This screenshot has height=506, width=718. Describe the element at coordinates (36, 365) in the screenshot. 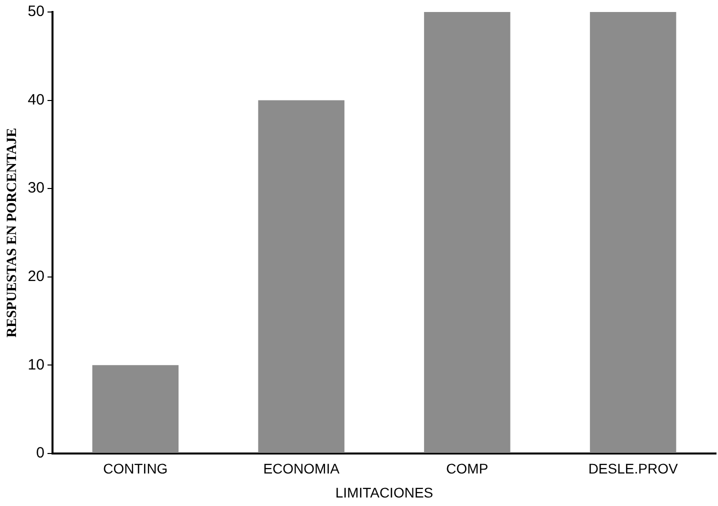

I see `y-tick-label: 10` at that location.